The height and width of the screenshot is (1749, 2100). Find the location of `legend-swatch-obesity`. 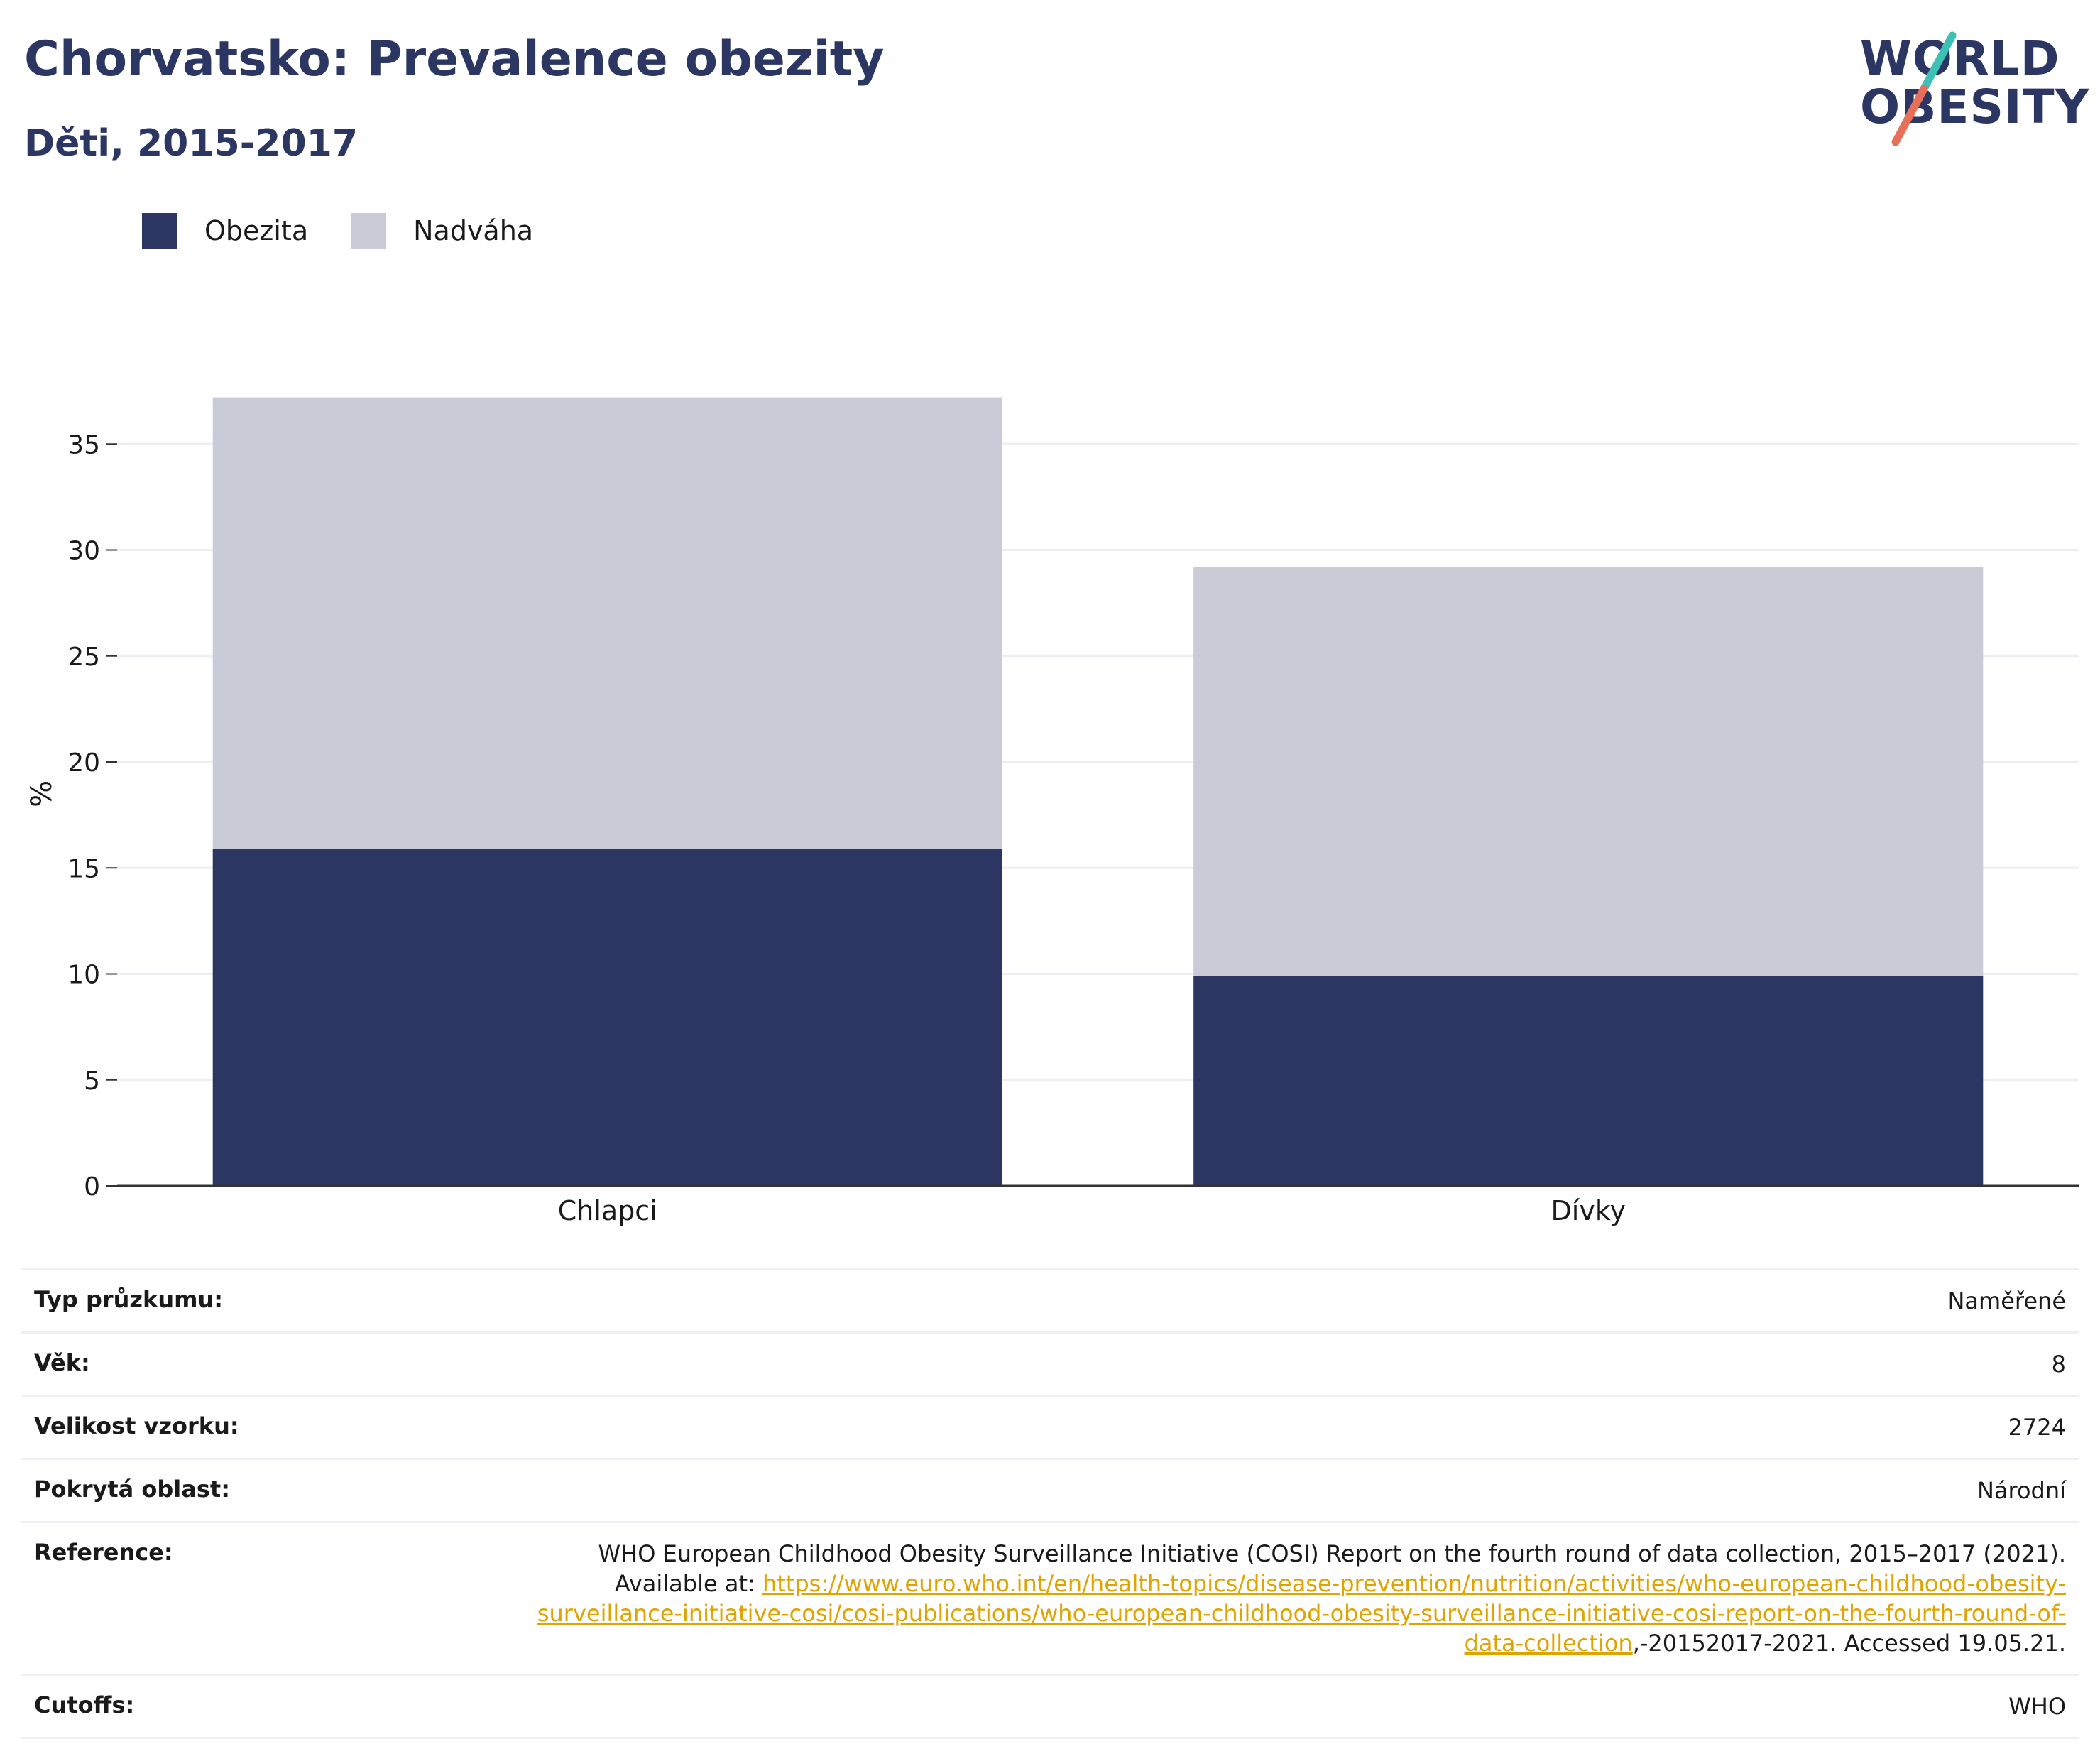

legend-swatch-obesity is located at coordinates (159, 231).